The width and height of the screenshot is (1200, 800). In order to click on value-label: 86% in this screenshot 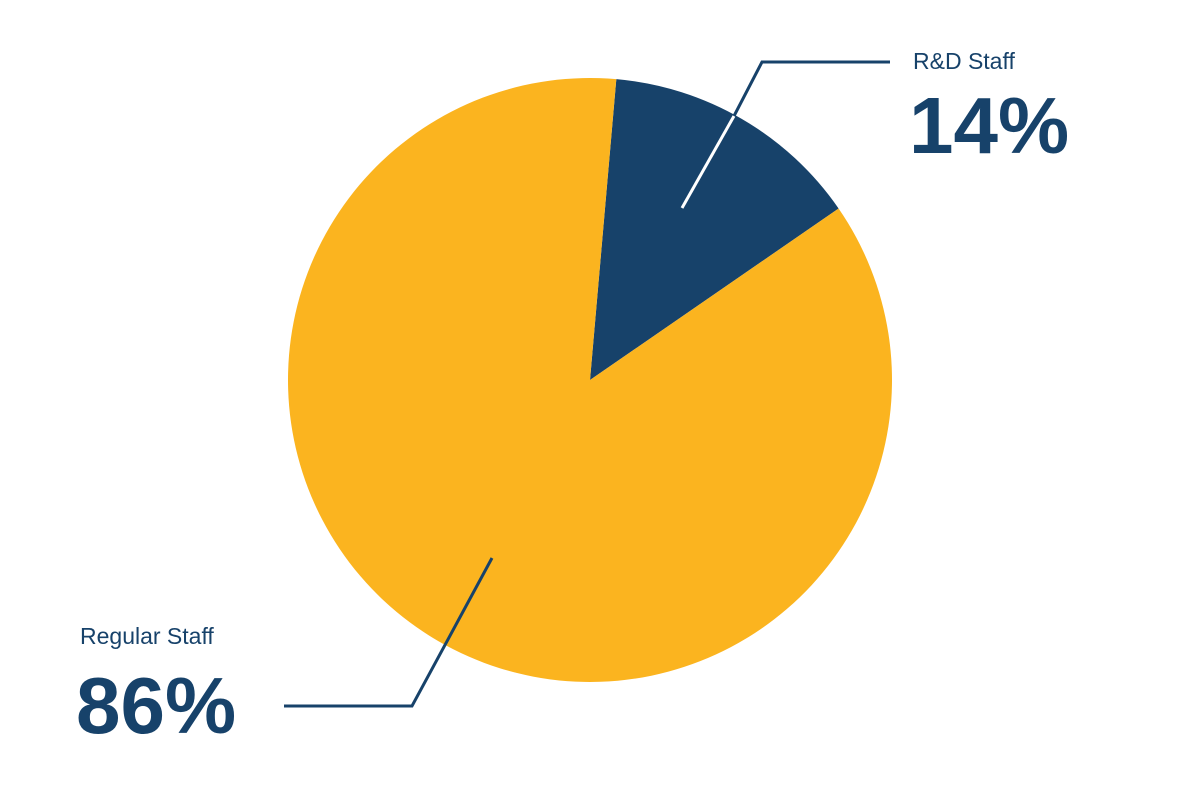, I will do `click(156, 705)`.